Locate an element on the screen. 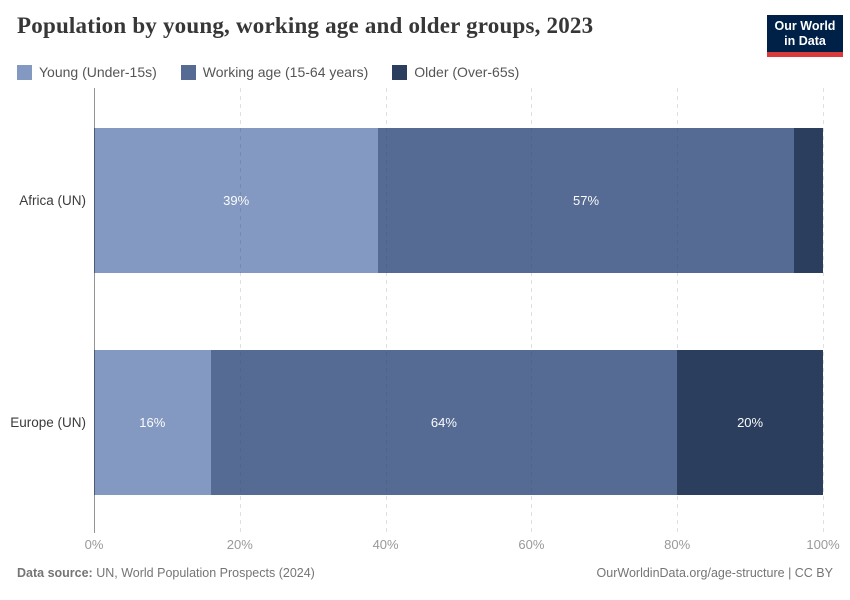 The image size is (850, 600). legend-item: Young (Under-15s) is located at coordinates (87, 72).